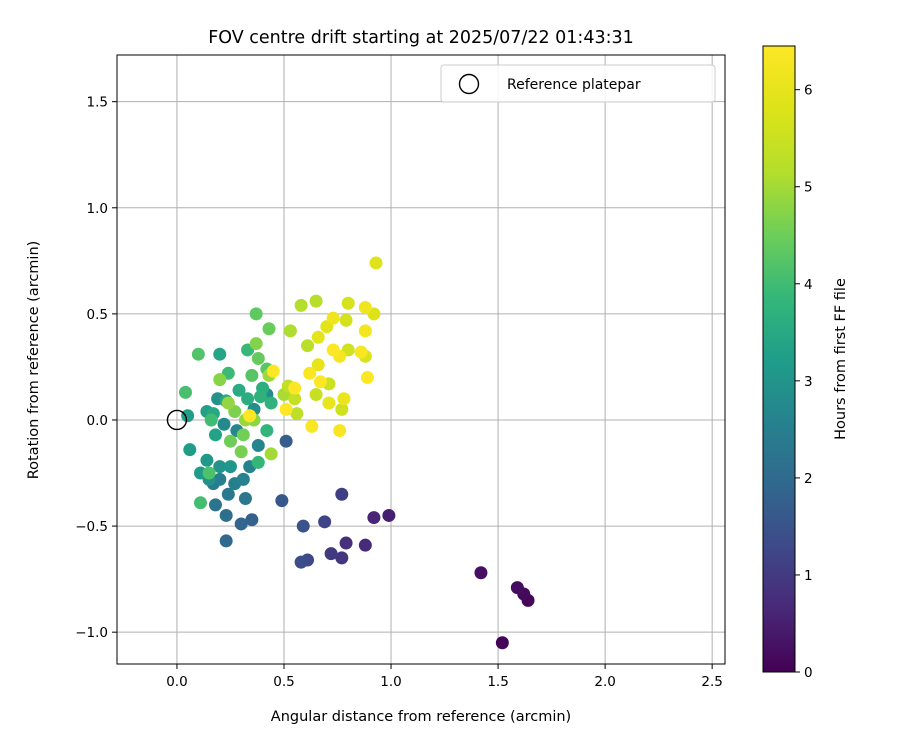 This screenshot has height=750, width=900. Describe the element at coordinates (176, 682) in the screenshot. I see `x-tick-label: 0.0` at that location.